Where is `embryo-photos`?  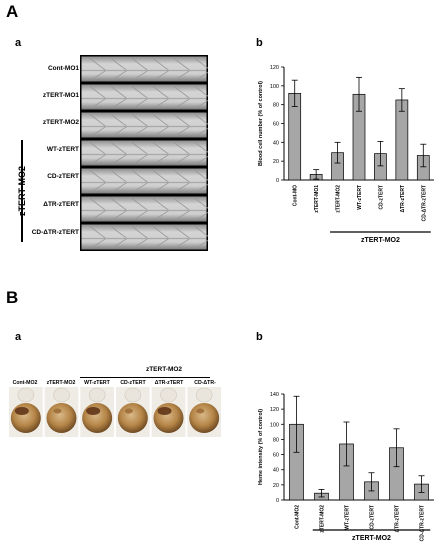
embryo-photos is located at coordinates (115, 412).